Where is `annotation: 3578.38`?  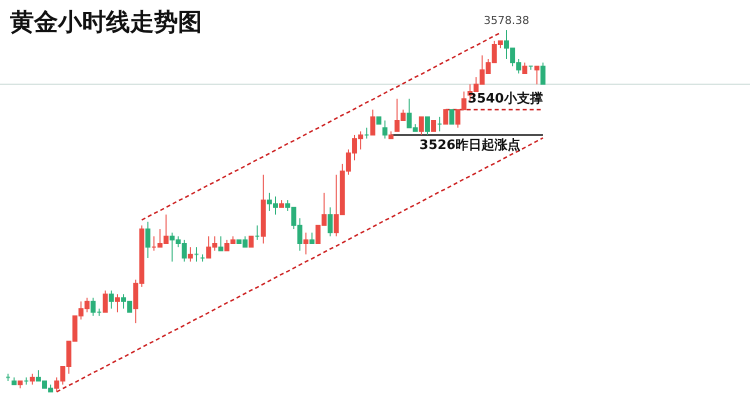 annotation: 3578.38 is located at coordinates (507, 21).